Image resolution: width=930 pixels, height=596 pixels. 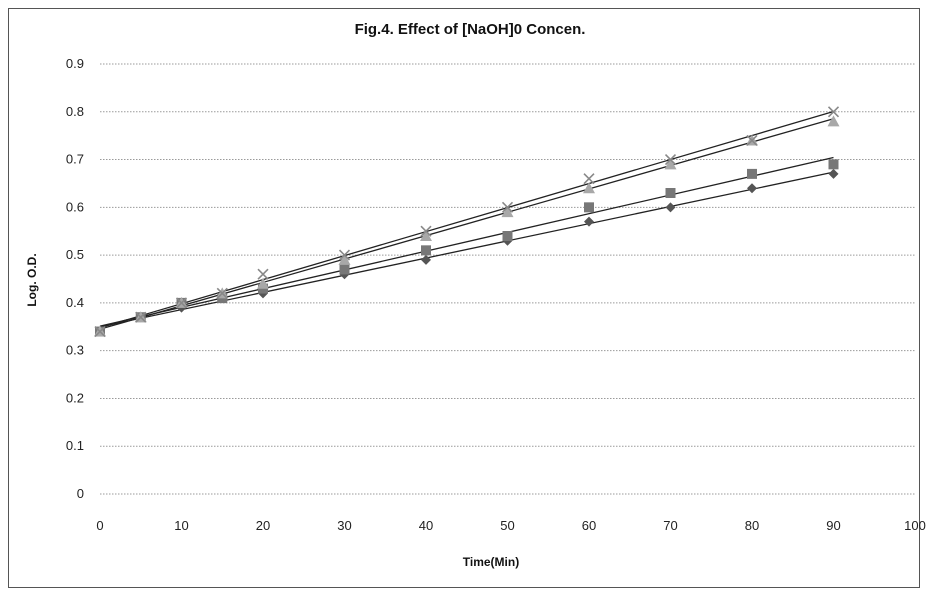 What do you see at coordinates (75, 63) in the screenshot?
I see `y-tick-label: 0.9` at bounding box center [75, 63].